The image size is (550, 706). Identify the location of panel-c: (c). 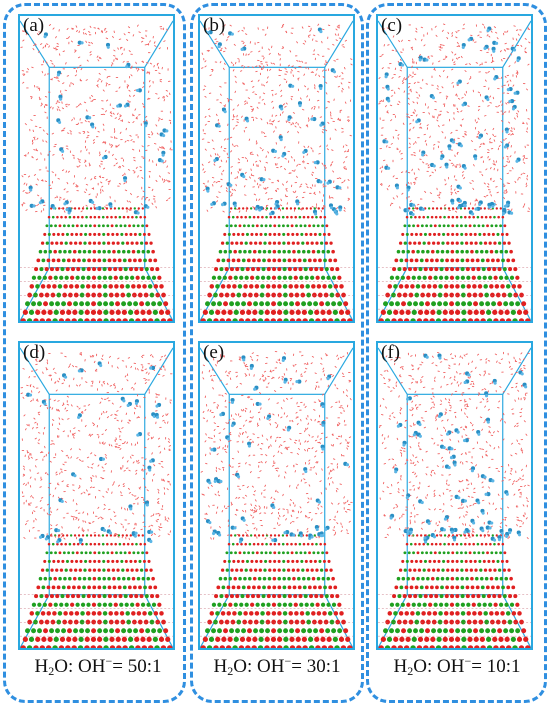
(454, 168).